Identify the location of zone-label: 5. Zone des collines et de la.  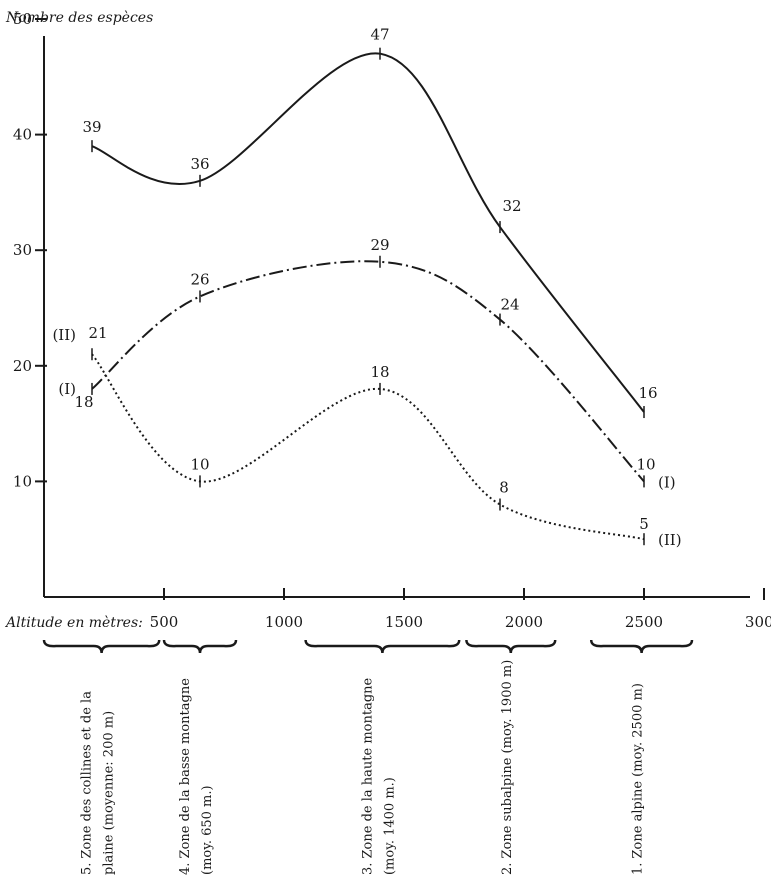
(87, 783).